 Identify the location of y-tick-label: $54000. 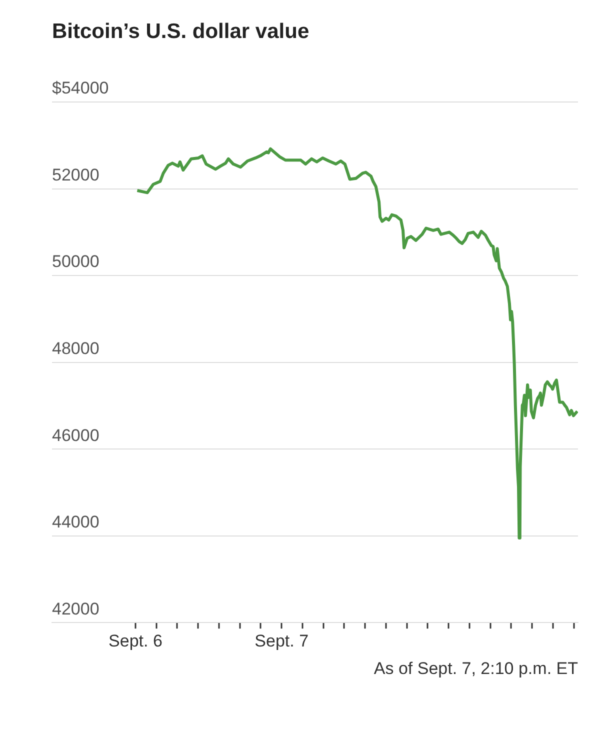
(80, 88).